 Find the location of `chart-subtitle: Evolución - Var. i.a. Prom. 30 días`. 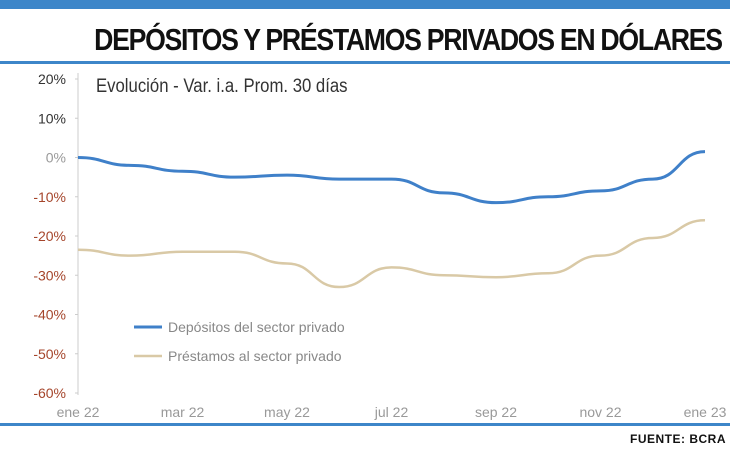

chart-subtitle: Evolución - Var. i.a. Prom. 30 días is located at coordinates (222, 86).